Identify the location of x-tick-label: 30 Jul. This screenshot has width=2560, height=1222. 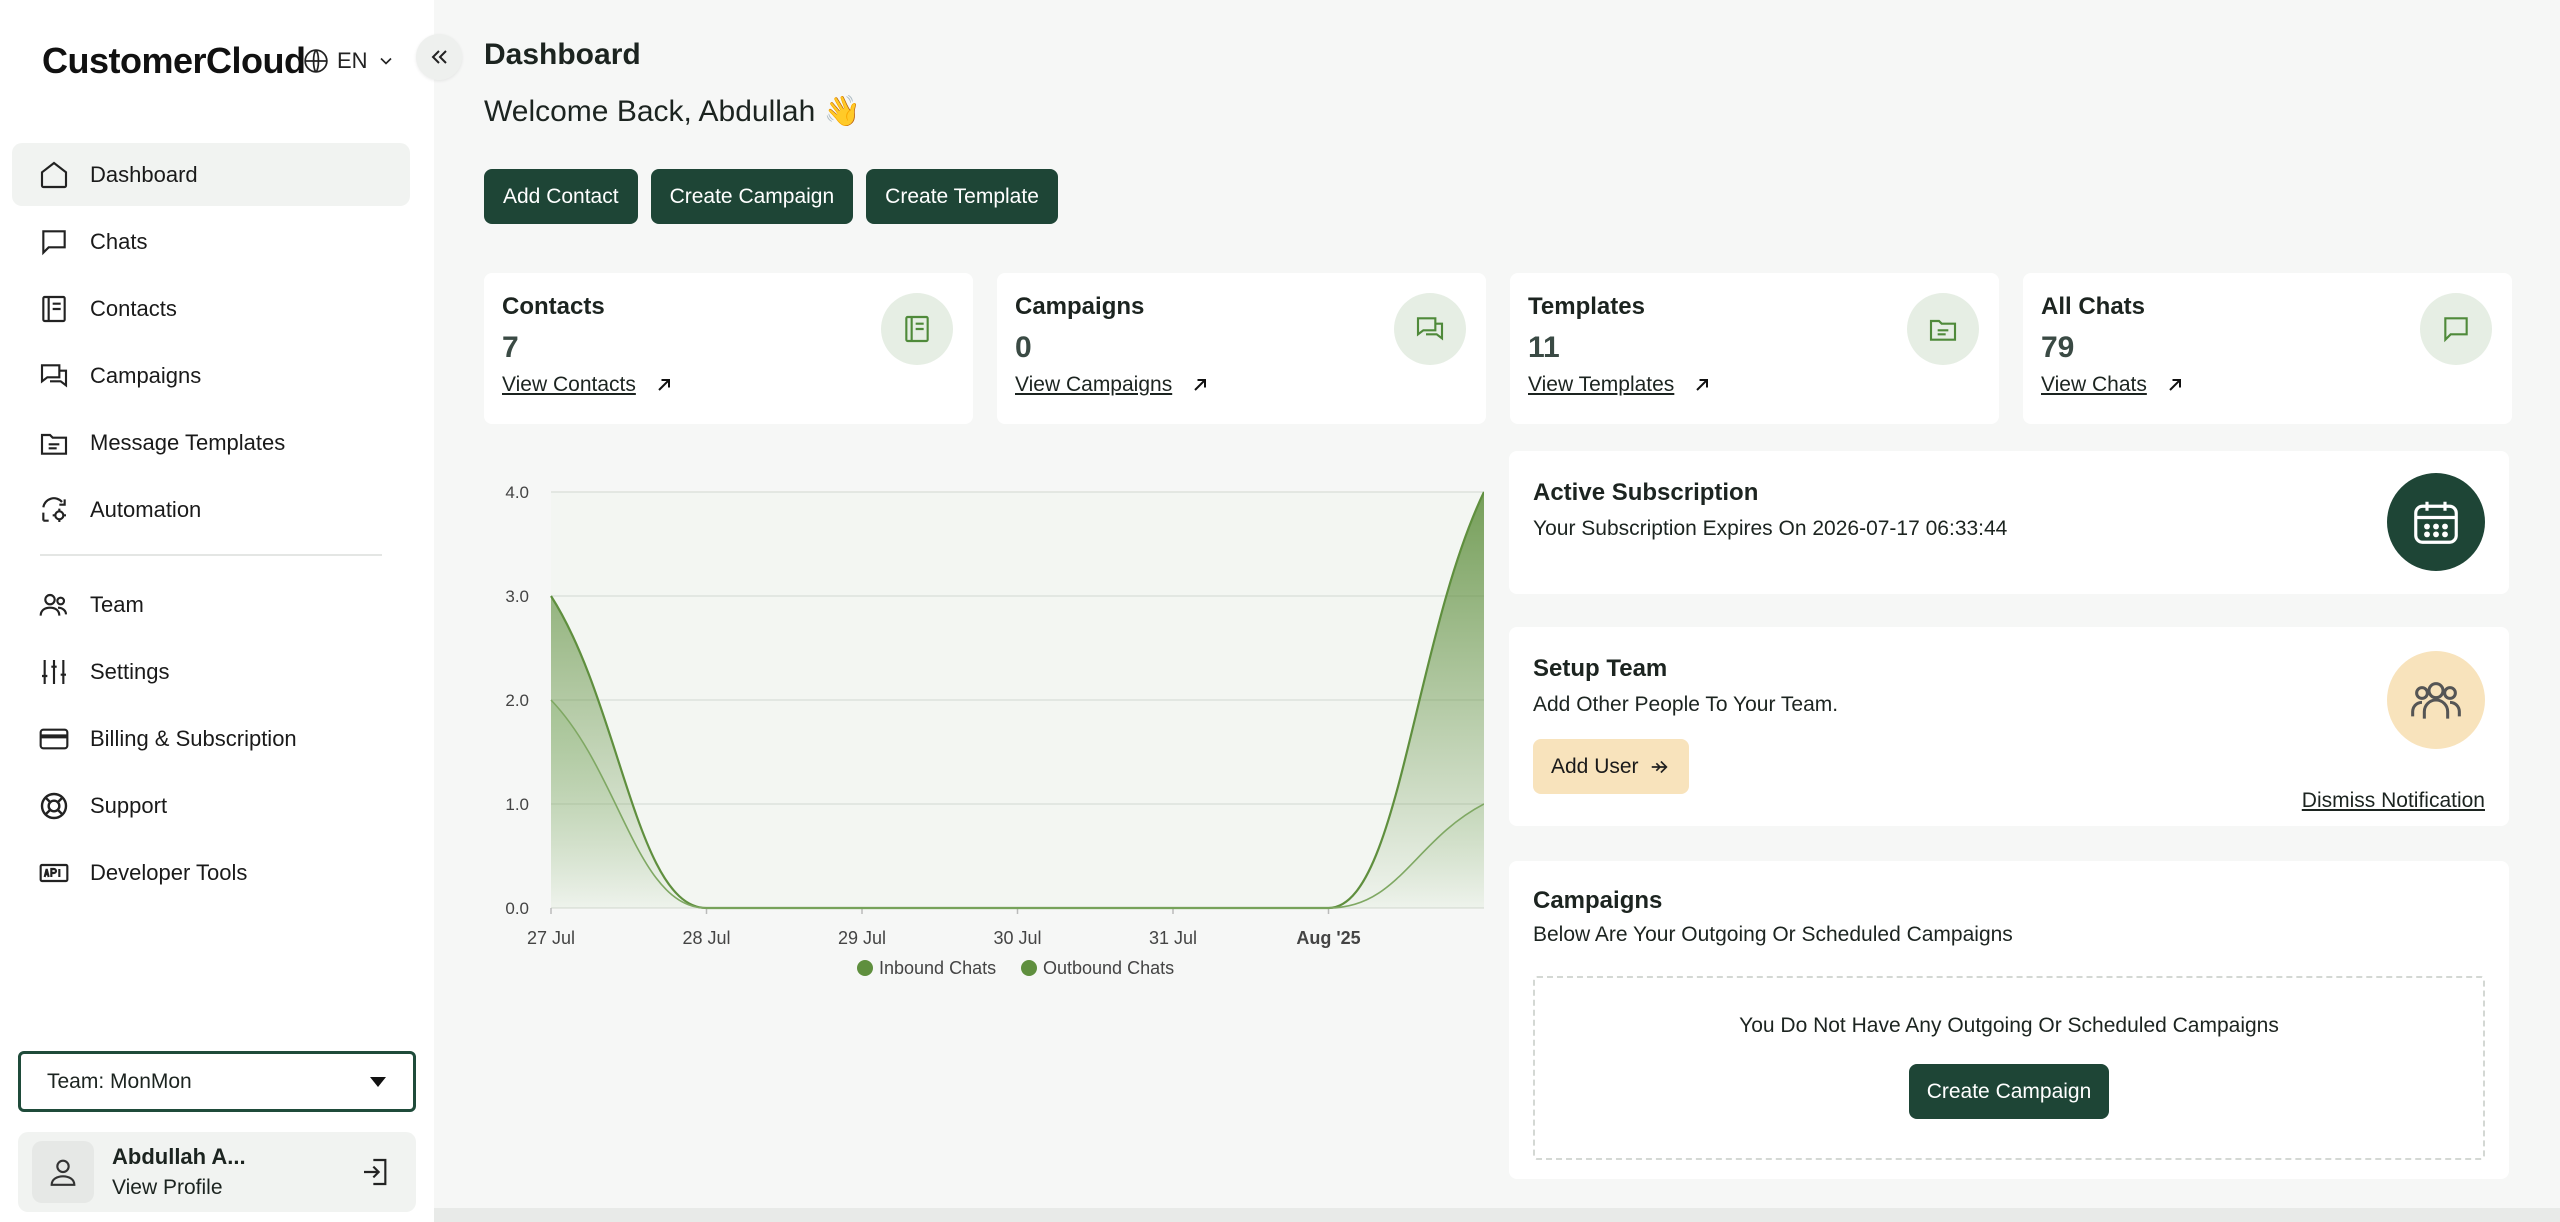
(1017, 938).